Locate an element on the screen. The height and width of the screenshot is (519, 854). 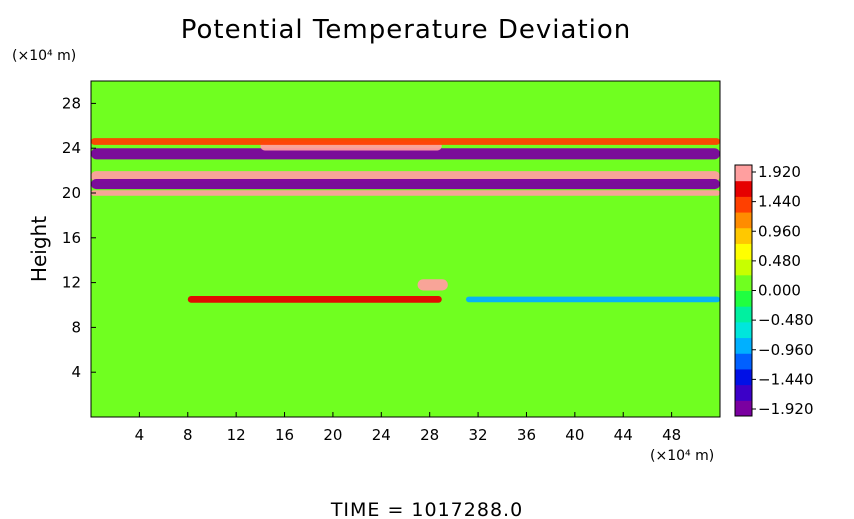
heatmap-feature-upper-warm-layer is located at coordinates (405, 176).